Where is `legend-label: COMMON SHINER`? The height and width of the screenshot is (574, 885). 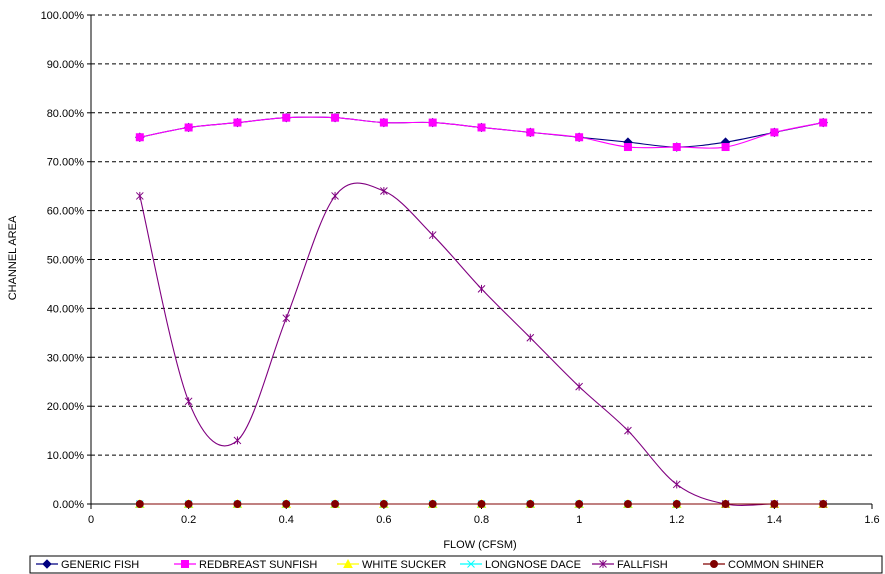
legend-label: COMMON SHINER is located at coordinates (776, 565).